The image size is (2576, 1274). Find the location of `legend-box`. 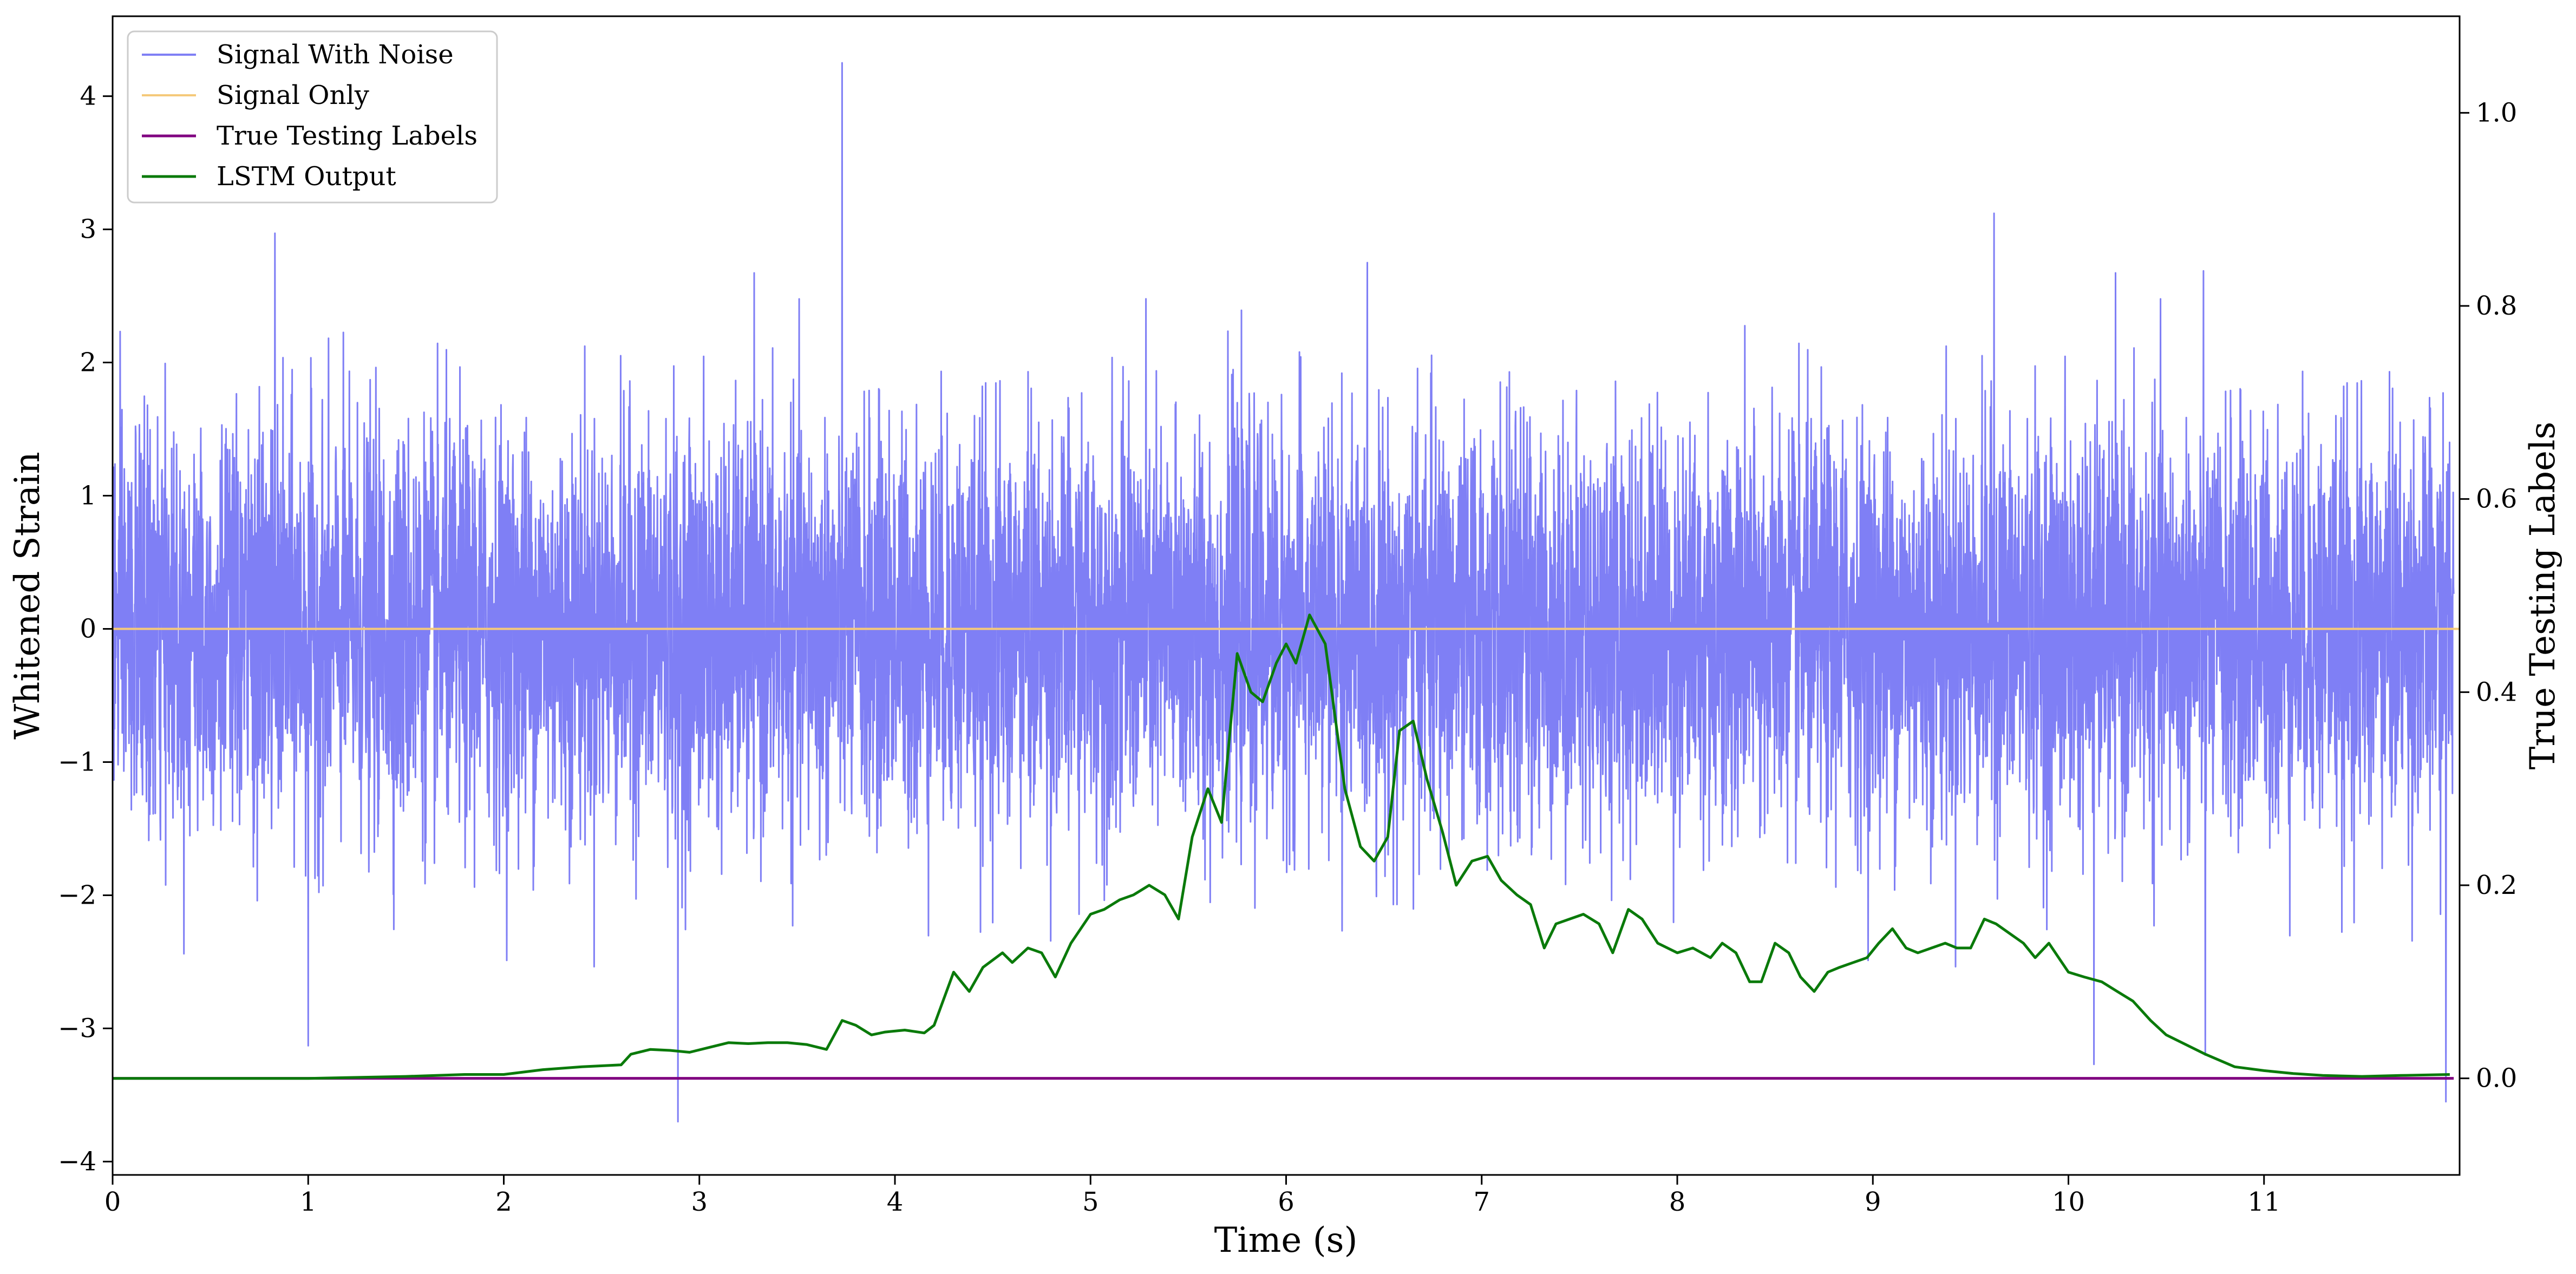

legend-box is located at coordinates (312, 117).